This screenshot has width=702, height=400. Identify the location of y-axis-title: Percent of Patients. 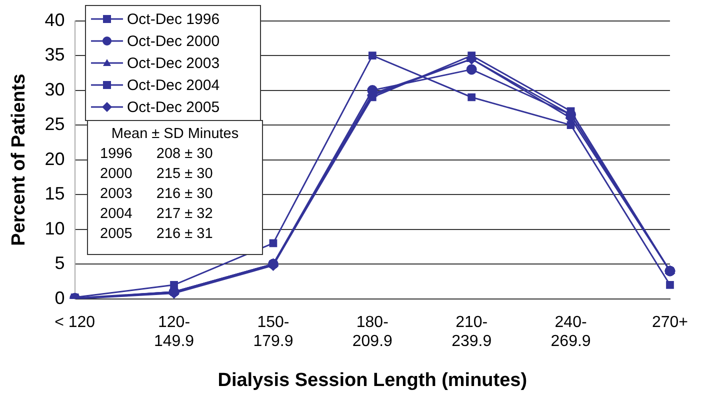
(19, 160).